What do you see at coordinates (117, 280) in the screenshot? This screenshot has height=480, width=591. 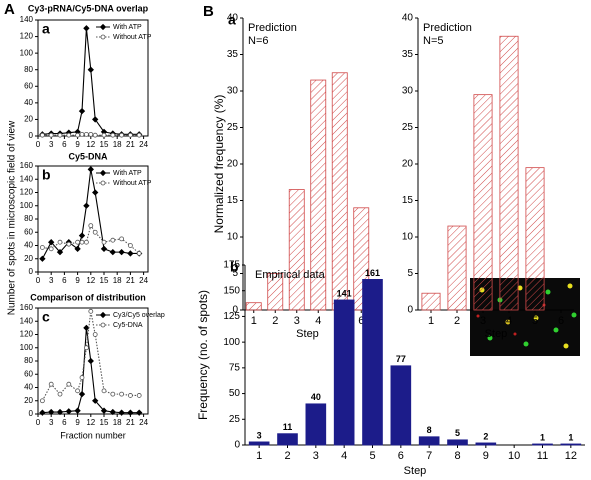 I see `x-tick-label: 18` at bounding box center [117, 280].